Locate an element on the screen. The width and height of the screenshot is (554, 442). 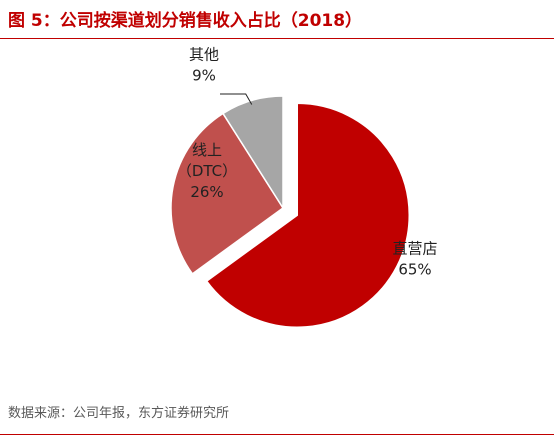
slice-label-2: 其他 9% is located at coordinates (204, 65).